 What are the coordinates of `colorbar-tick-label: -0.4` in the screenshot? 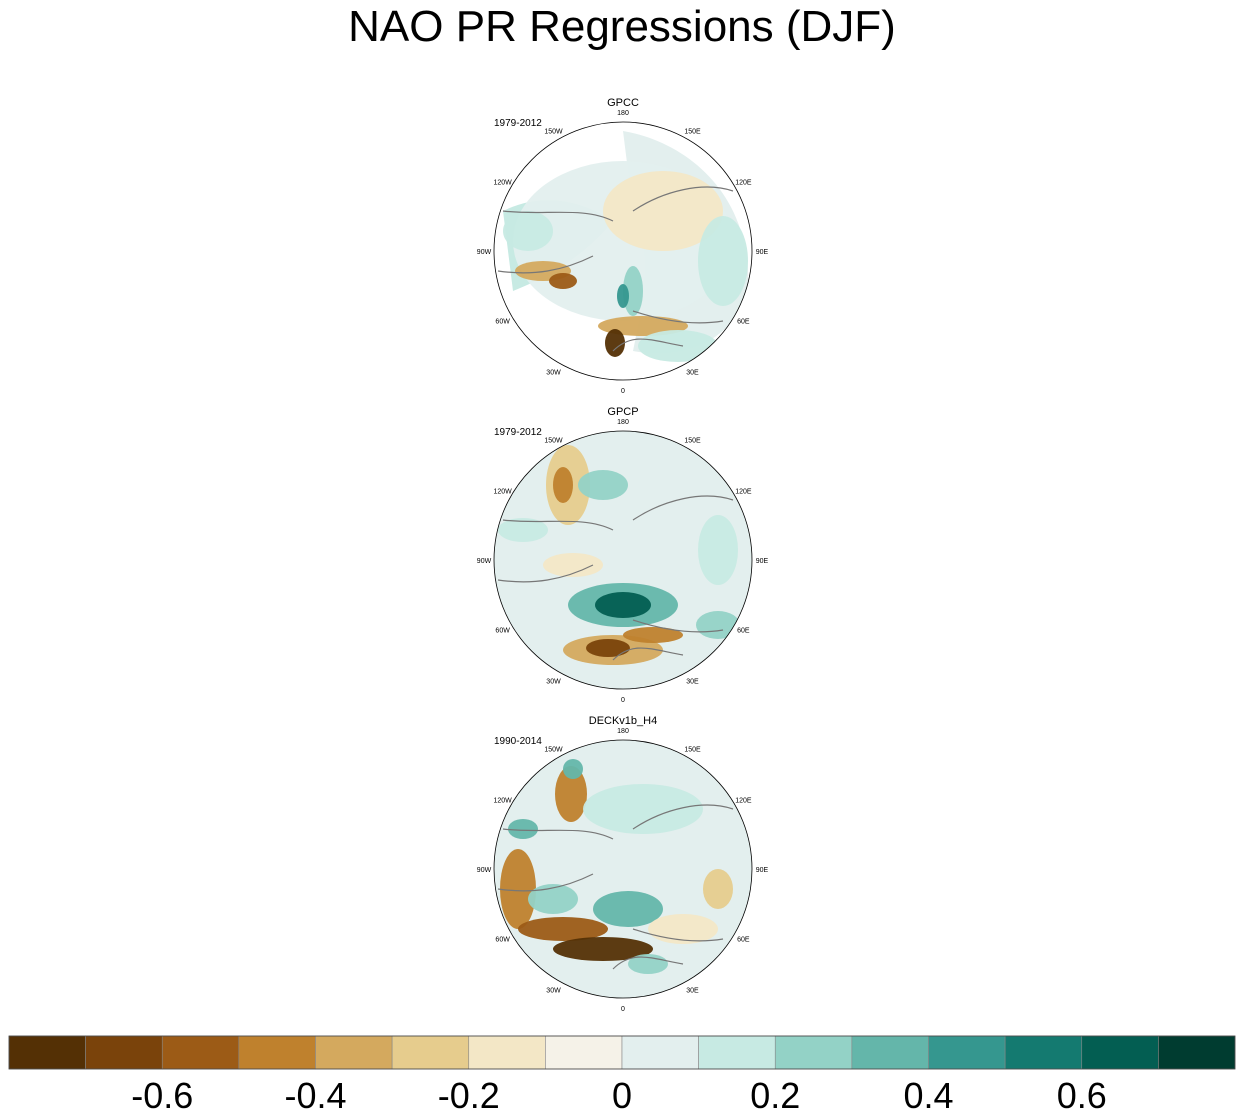 It's located at (315, 1095).